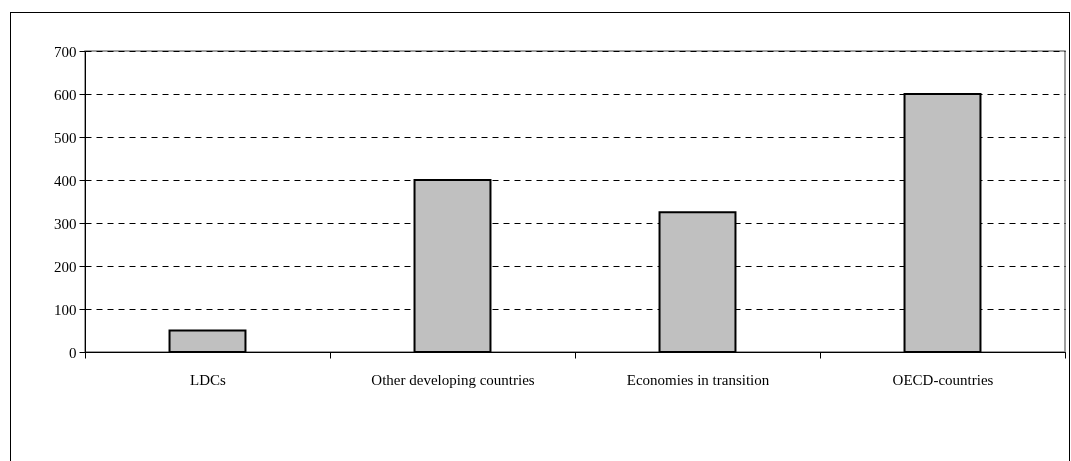 This screenshot has height=461, width=1071. What do you see at coordinates (453, 379) in the screenshot?
I see `x-tick-label: Other developing countries` at bounding box center [453, 379].